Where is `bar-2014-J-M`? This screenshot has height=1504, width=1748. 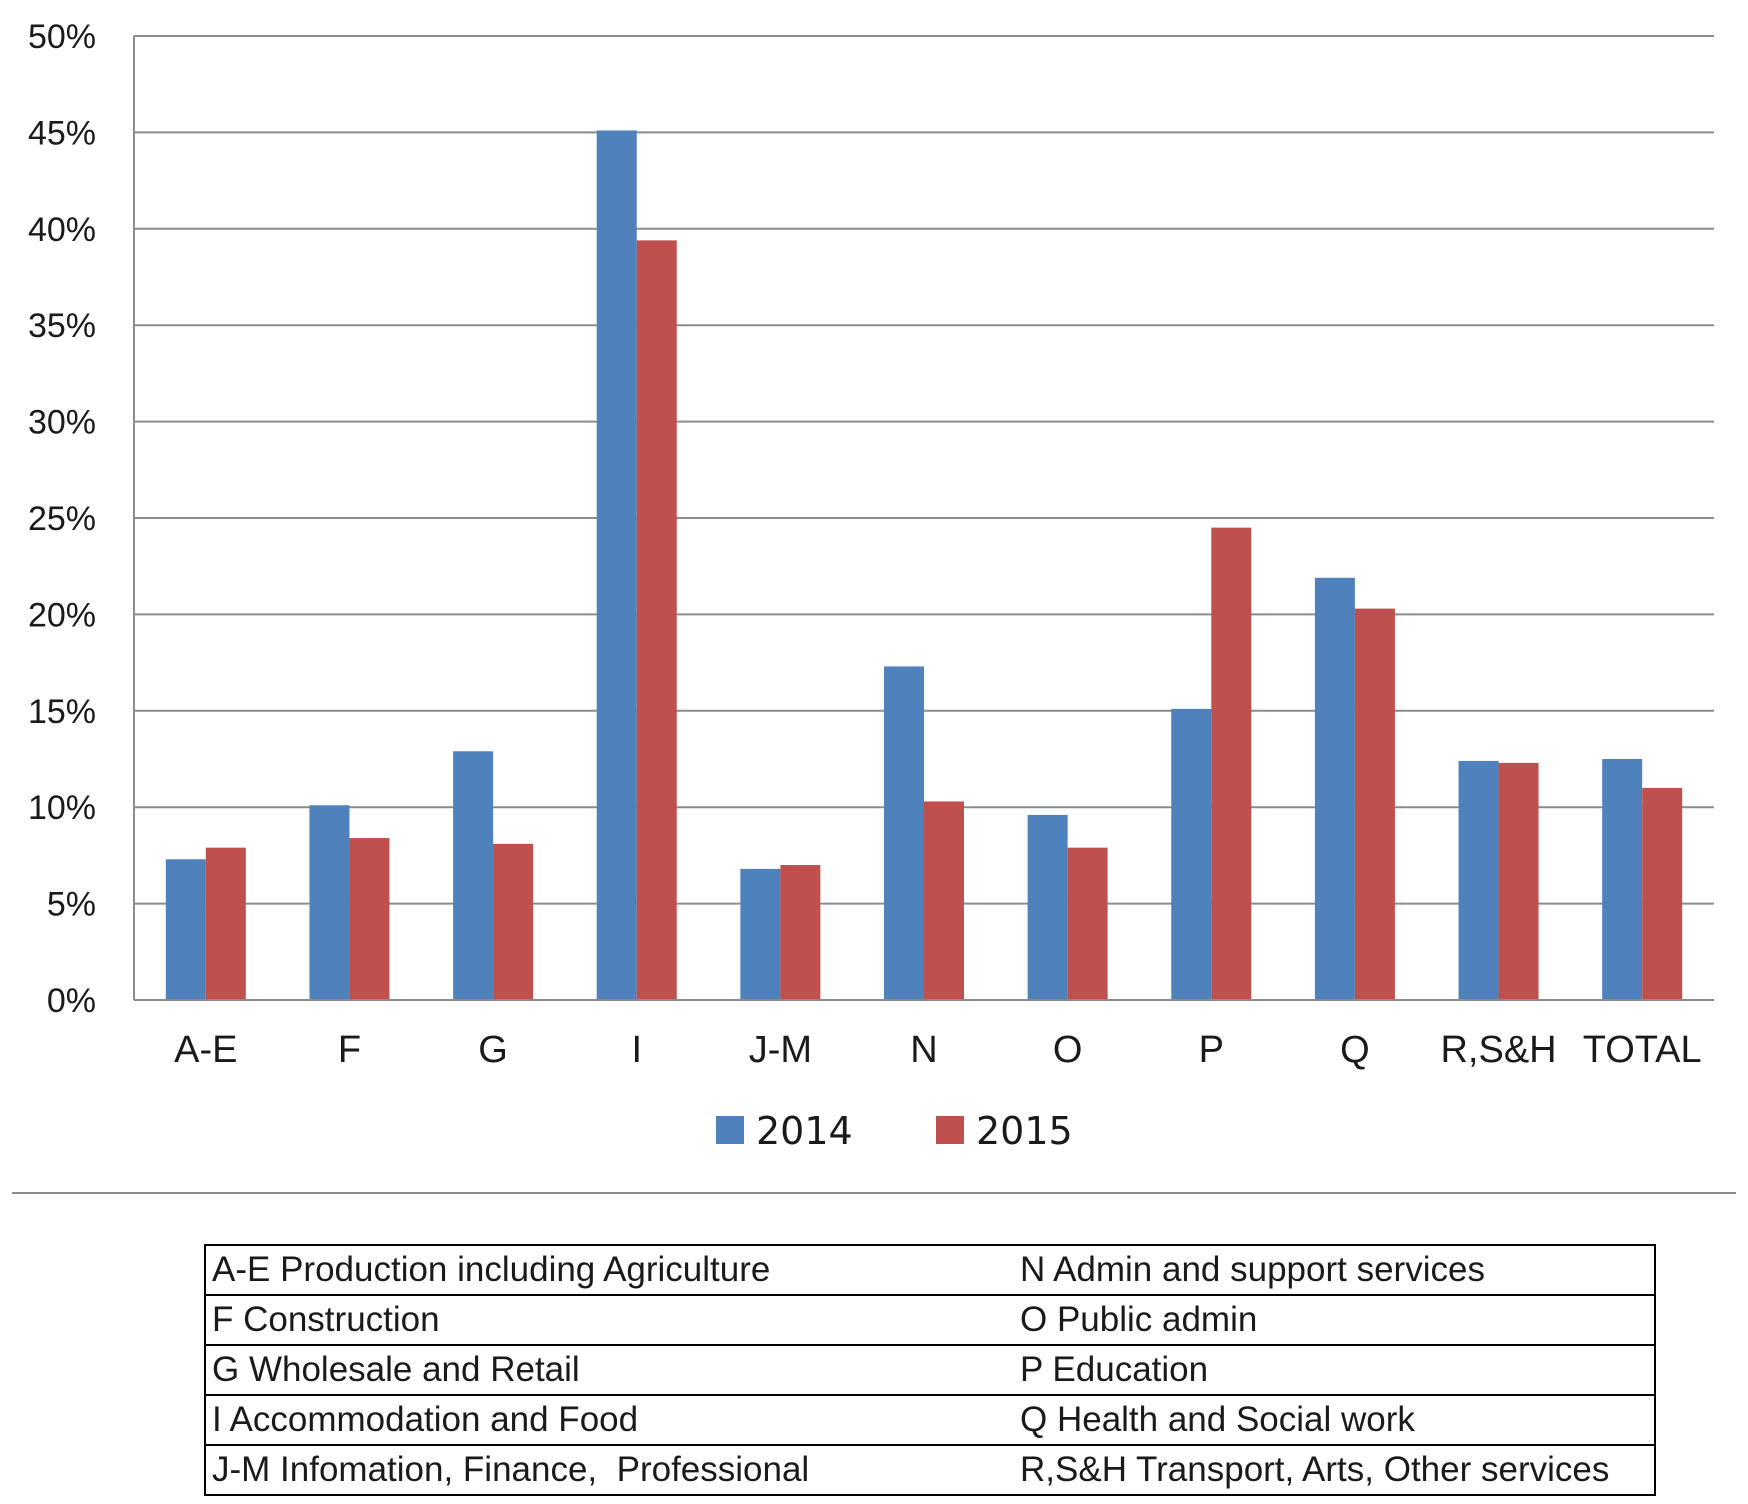
bar-2014-J-M is located at coordinates (760, 934).